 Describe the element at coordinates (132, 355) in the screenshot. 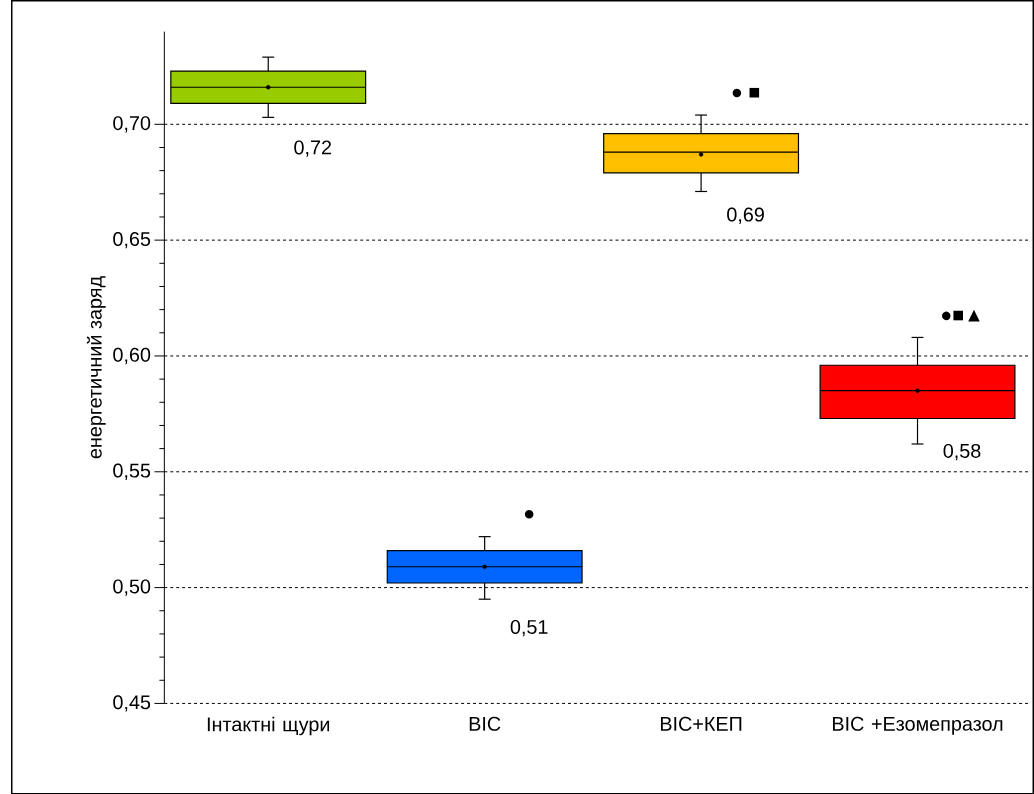

I see `y-tick-label: 0,60` at that location.